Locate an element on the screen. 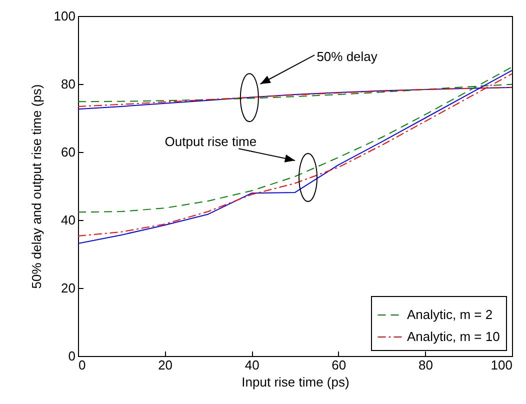  x-tick-label: 60 is located at coordinates (339, 365).